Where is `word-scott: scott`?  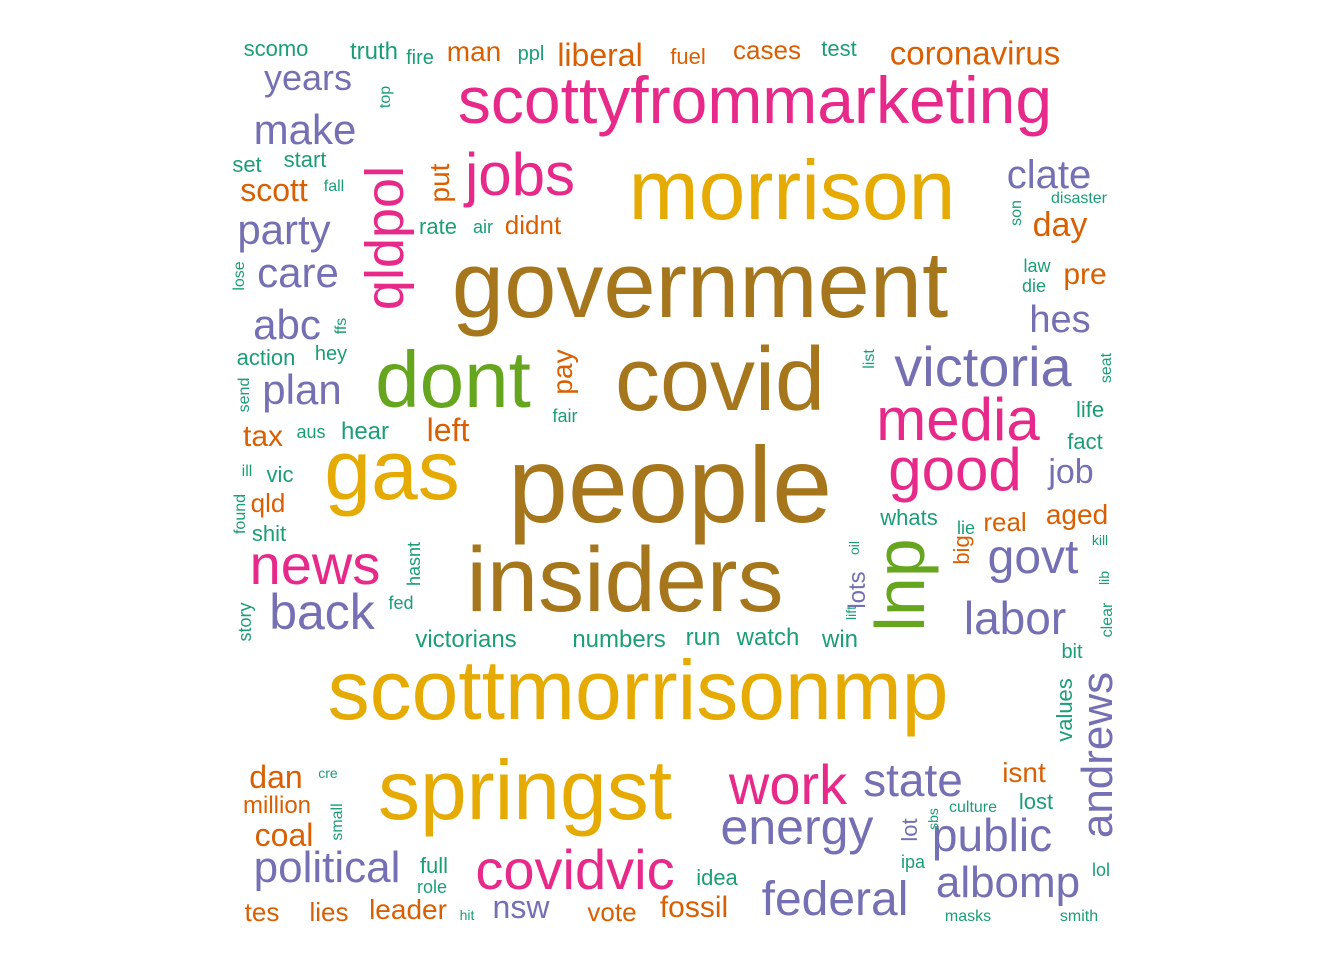
word-scott: scott is located at coordinates (274, 190).